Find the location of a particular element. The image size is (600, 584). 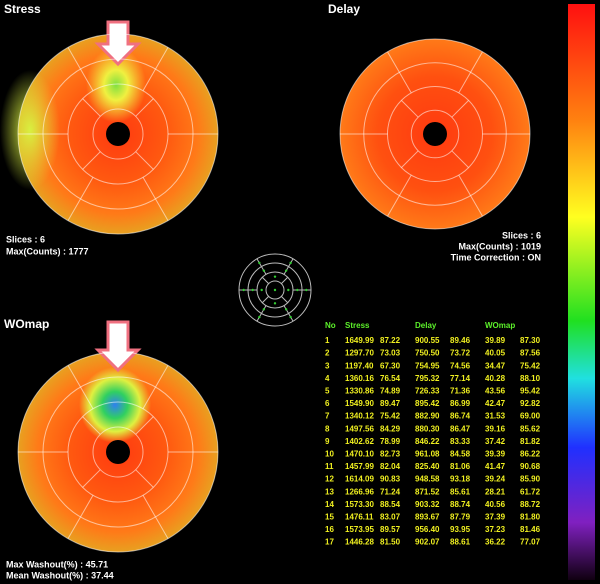

table-cell: 74.89 is located at coordinates (390, 391).